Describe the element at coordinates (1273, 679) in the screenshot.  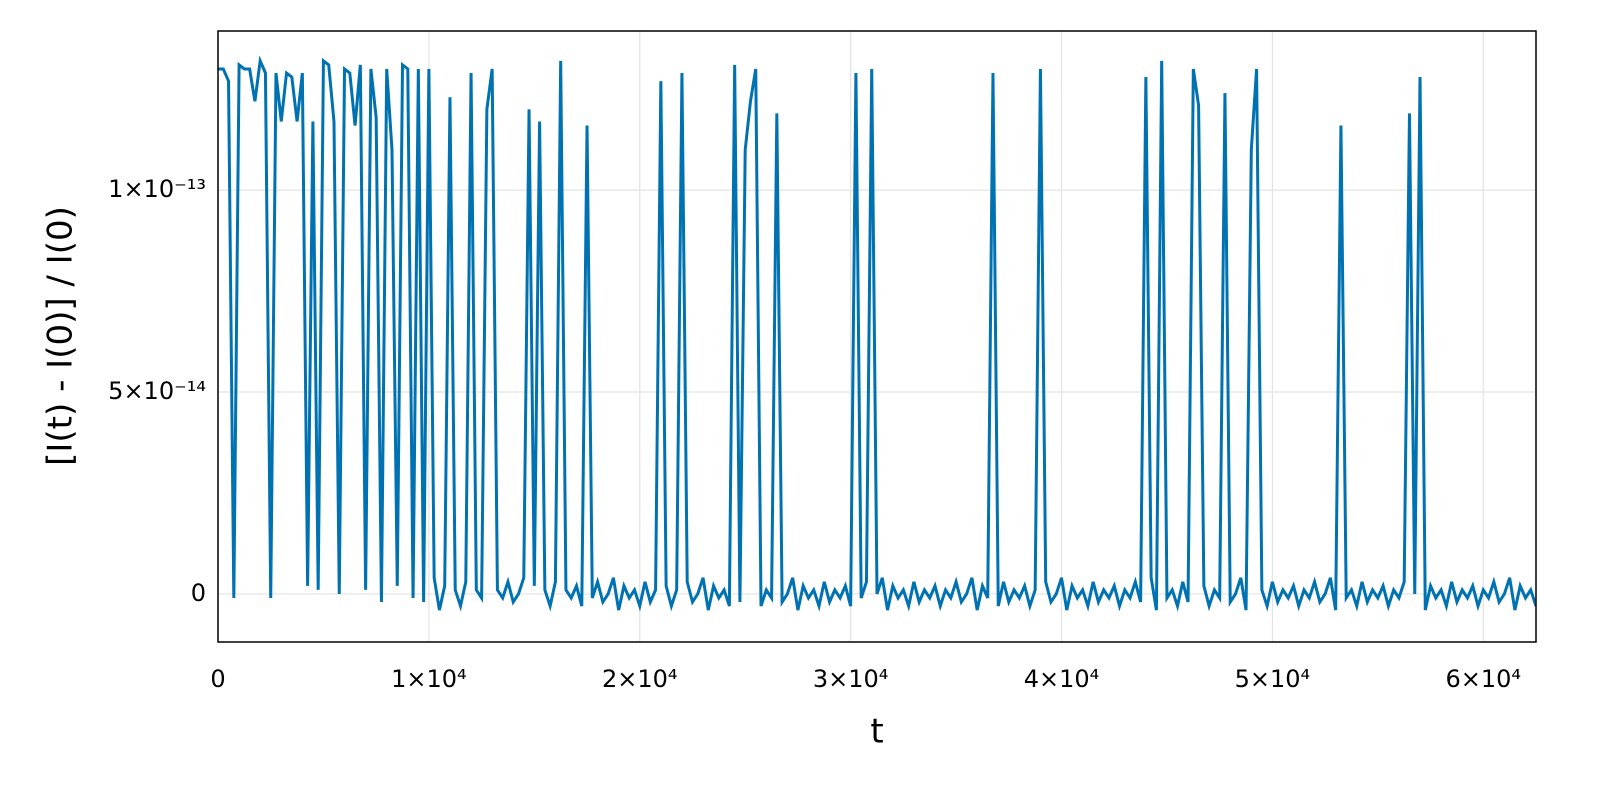
I see `x-tick-label: 5×10⁴` at that location.